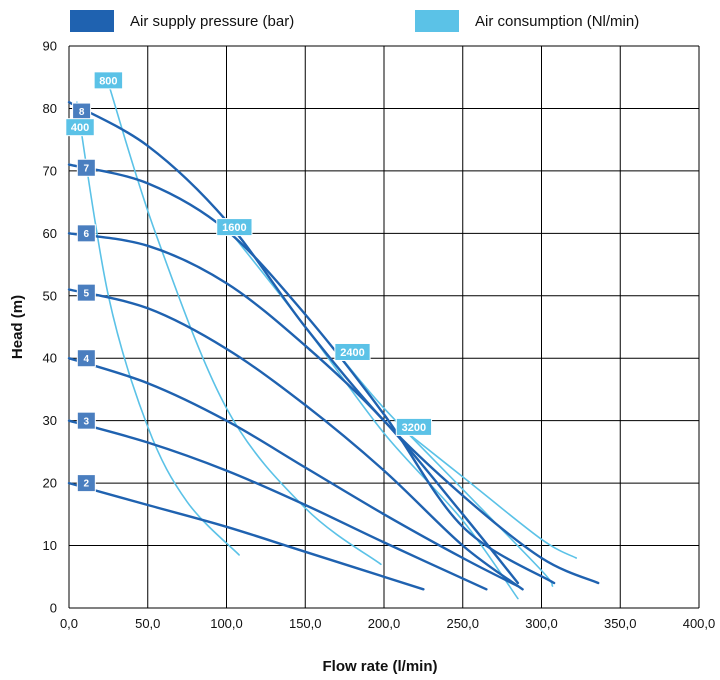  I want to click on pressure-tag-2: 2, so click(86, 483).